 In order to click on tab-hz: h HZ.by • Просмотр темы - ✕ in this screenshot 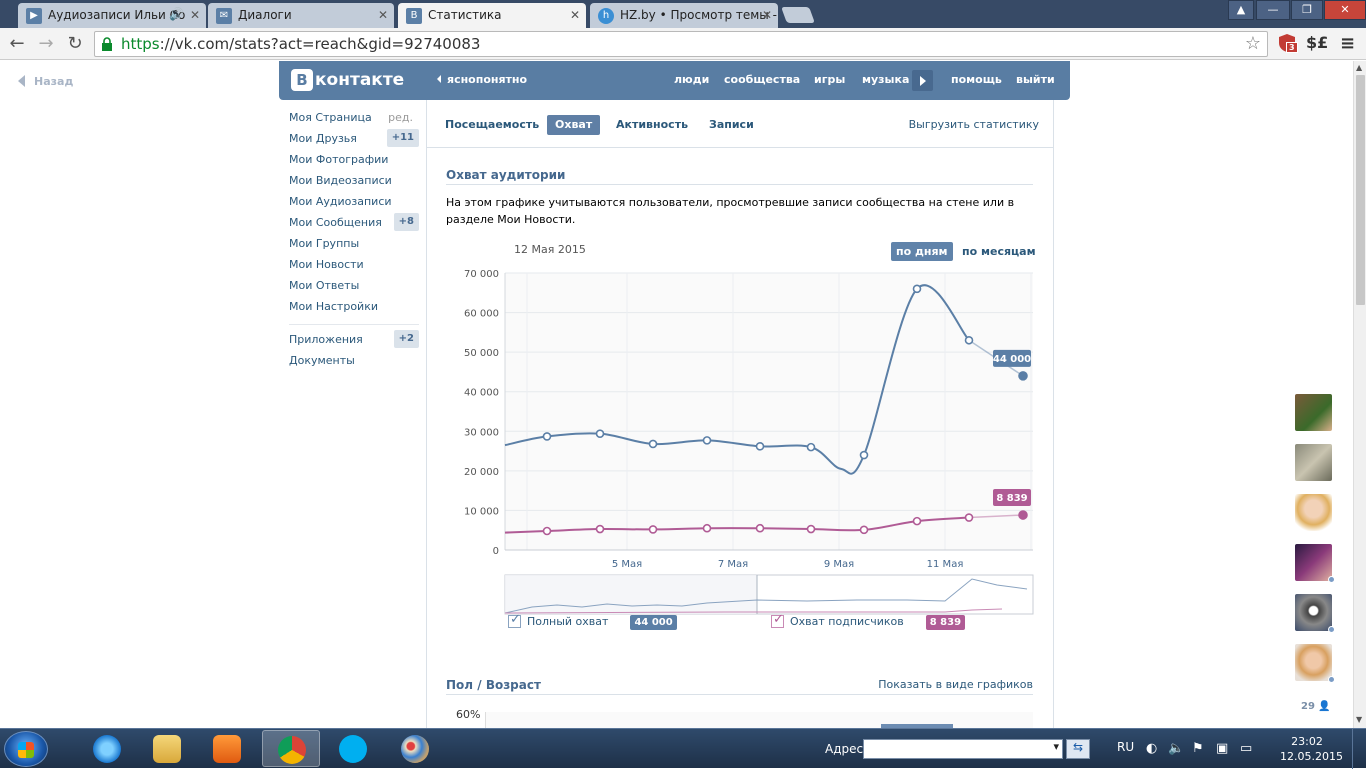, I will do `click(684, 15)`.